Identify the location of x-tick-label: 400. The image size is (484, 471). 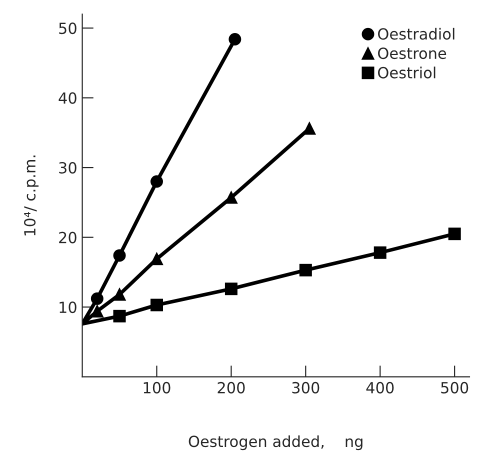
(380, 388).